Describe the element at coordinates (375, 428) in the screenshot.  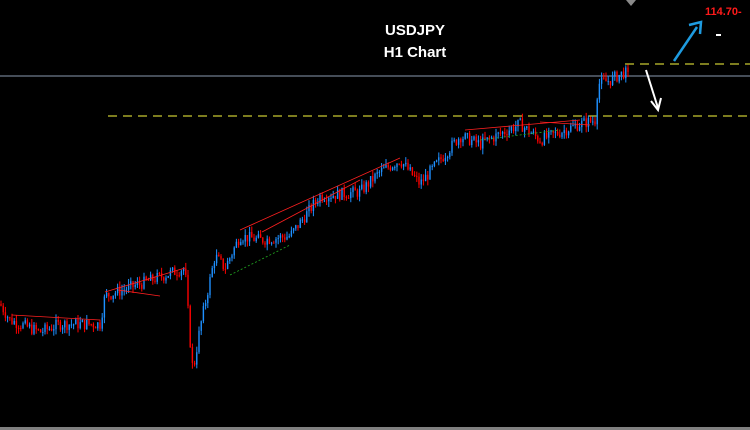
I see `scrollbar` at that location.